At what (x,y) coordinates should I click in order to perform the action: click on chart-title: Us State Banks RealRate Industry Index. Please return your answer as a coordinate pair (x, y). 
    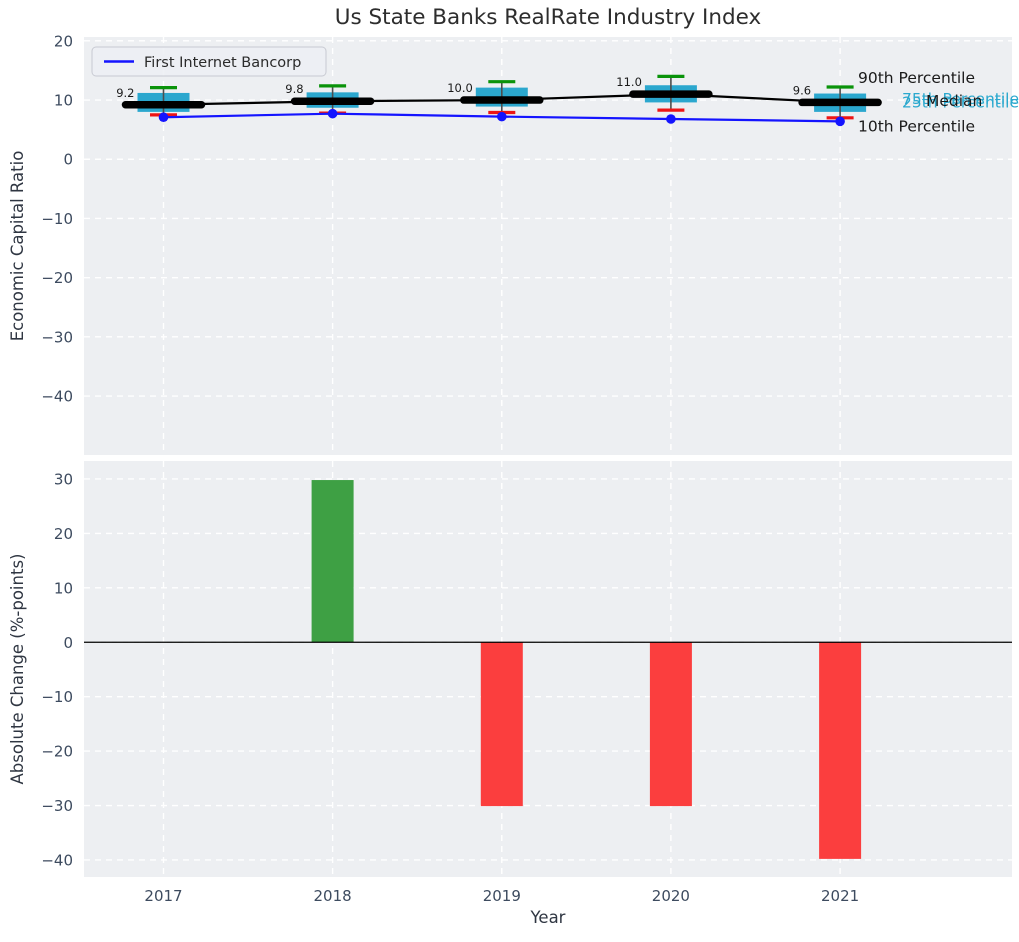
    Looking at the image, I should click on (548, 17).